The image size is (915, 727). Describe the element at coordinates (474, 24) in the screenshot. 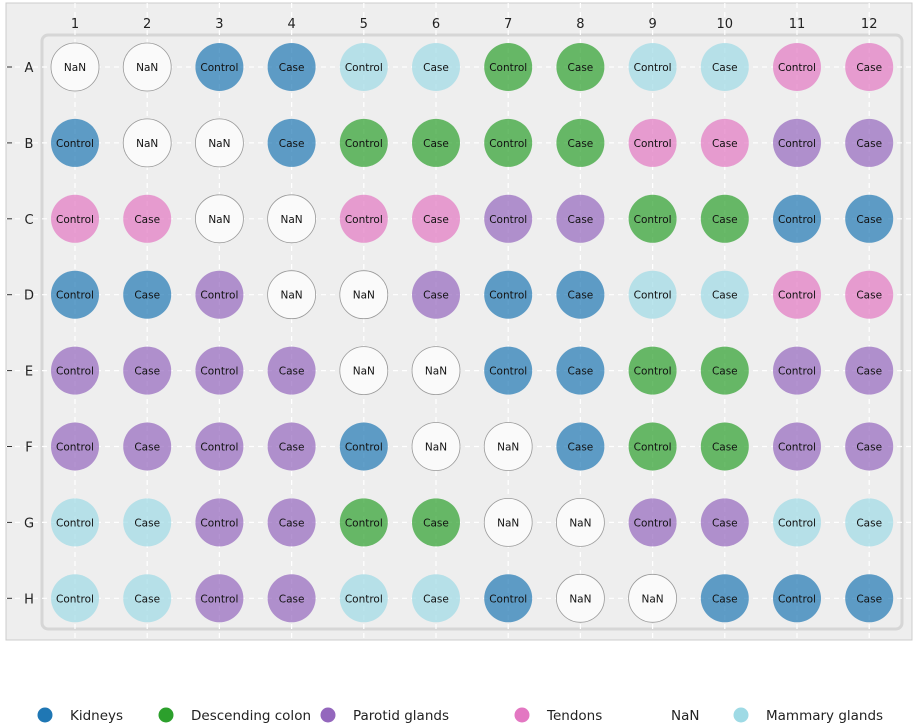

I see `x-ticks: 1 2 3 4 5 6 7 8 9 10 11 12` at that location.